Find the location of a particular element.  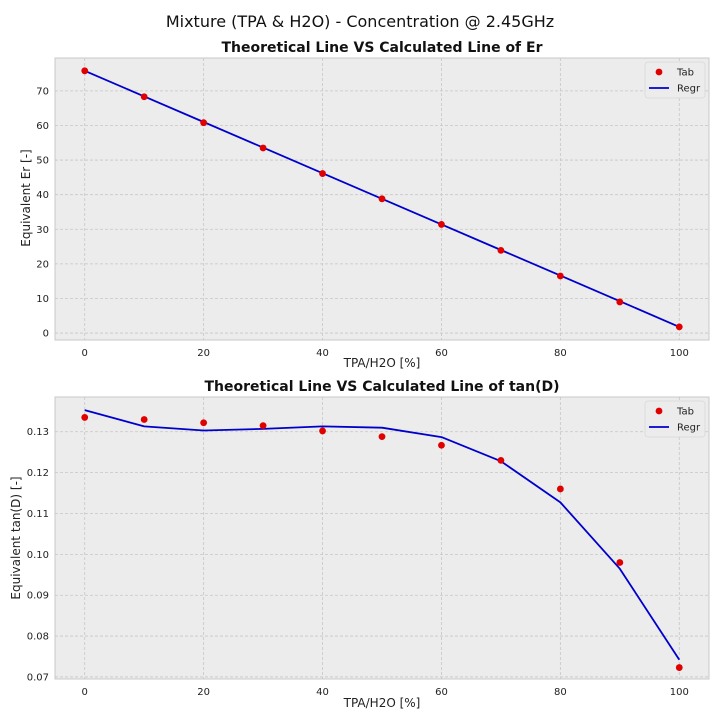

tand-chart-x-tick-label: 100 is located at coordinates (679, 692).